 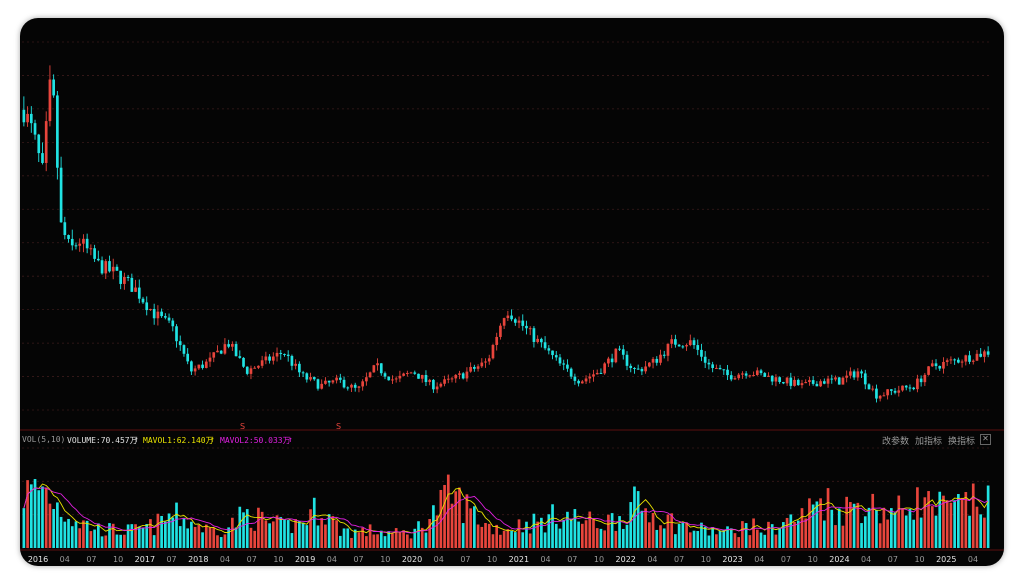 What do you see at coordinates (839, 559) in the screenshot?
I see `x-tick-label: 2024` at bounding box center [839, 559].